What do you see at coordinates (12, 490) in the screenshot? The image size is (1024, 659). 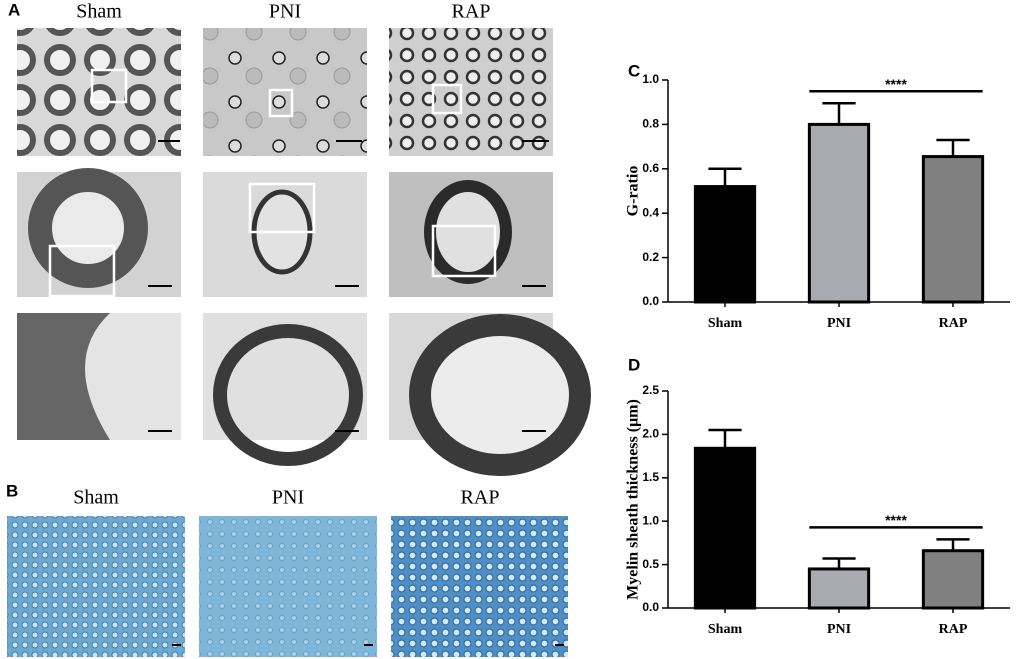 I see `panel-label: B` at bounding box center [12, 490].